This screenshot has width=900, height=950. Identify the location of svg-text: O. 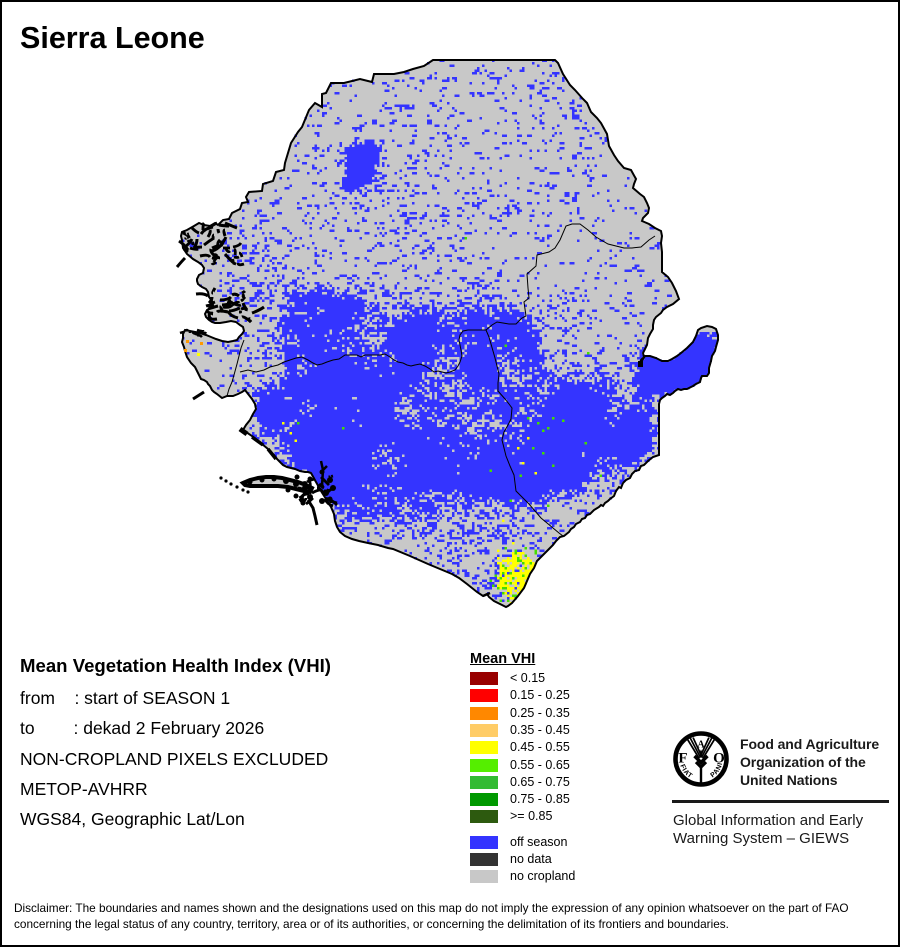
(719, 759).